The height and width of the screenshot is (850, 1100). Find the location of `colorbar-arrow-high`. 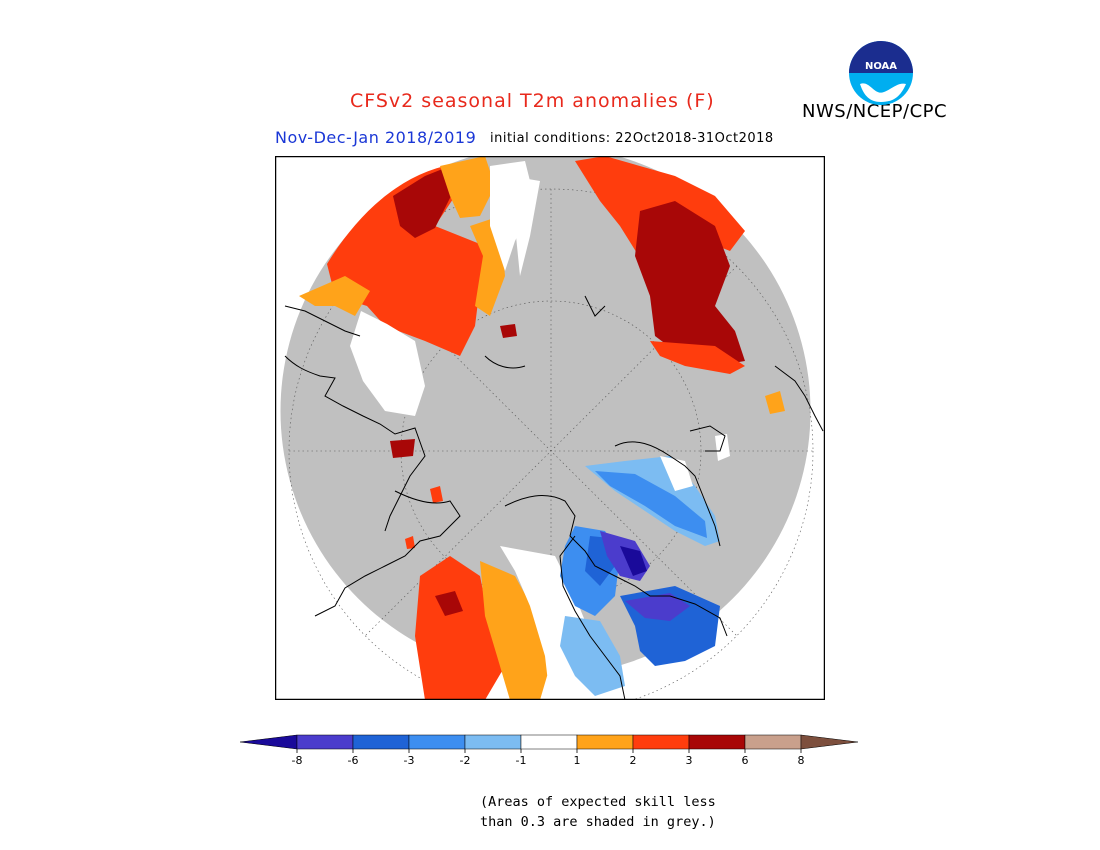

colorbar-arrow-high is located at coordinates (829, 742).